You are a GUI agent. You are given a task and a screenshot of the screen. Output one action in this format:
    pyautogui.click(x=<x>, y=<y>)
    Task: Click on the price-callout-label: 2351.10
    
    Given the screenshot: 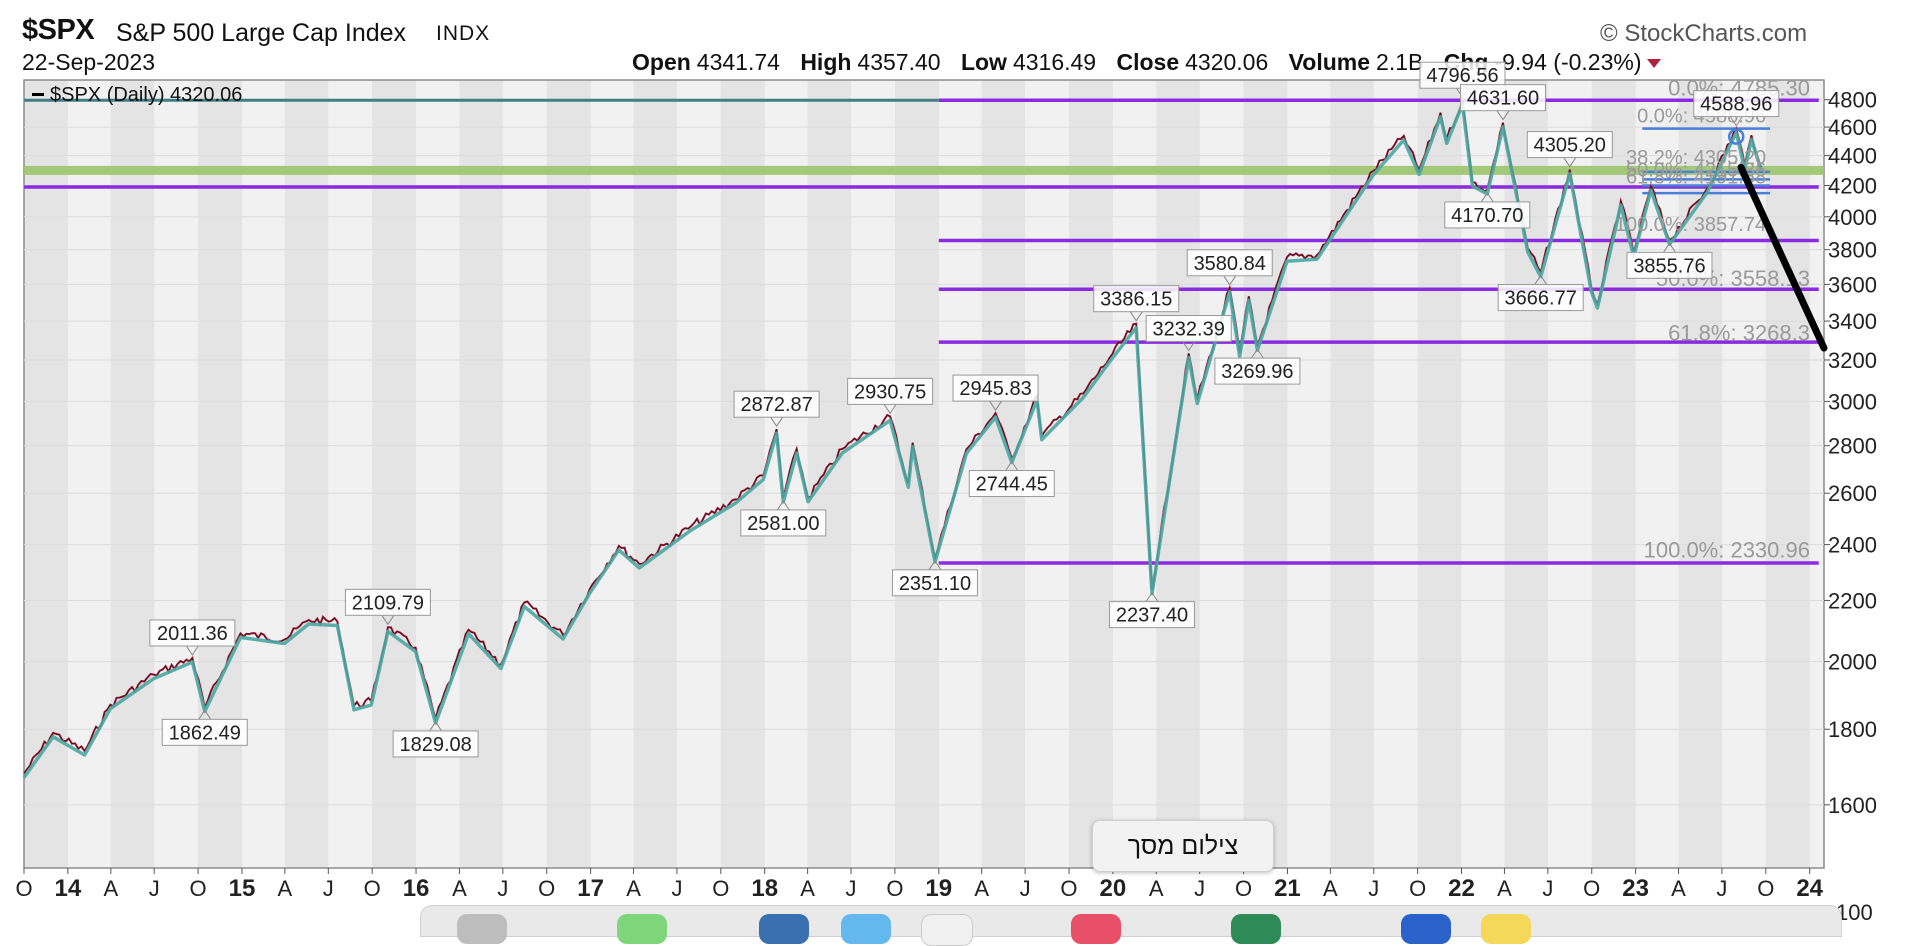 What is the action you would take?
    pyautogui.click(x=935, y=584)
    